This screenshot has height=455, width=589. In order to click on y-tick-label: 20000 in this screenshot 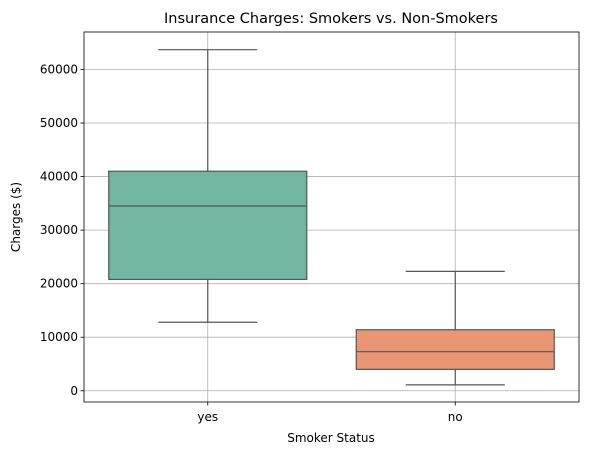, I will do `click(59, 284)`.